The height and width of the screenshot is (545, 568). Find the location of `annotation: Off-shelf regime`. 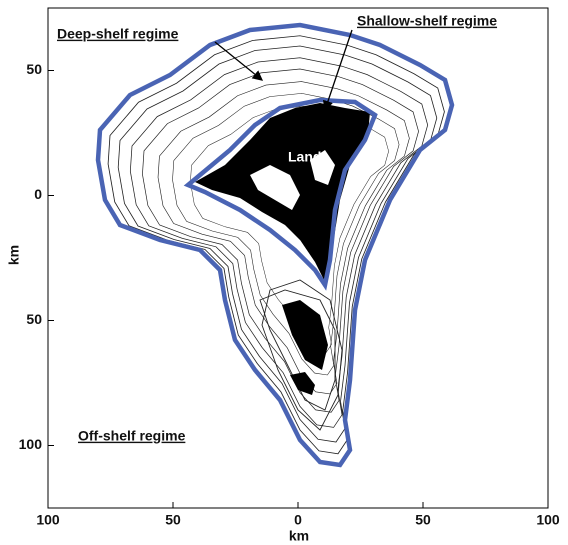

annotation: Off-shelf regime is located at coordinates (132, 436).